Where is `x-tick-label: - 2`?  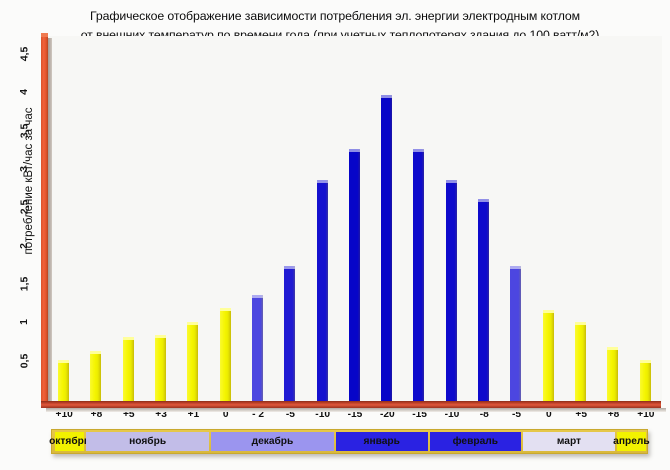 x-tick-label: - 2 is located at coordinates (258, 414).